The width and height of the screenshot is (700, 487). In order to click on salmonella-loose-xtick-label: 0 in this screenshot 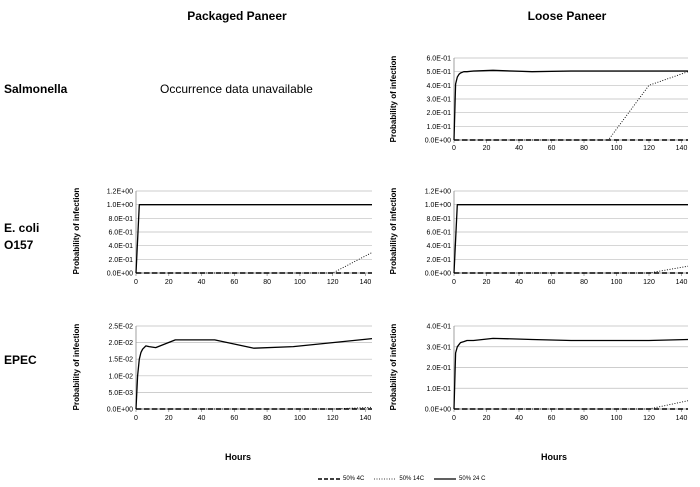, I will do `click(454, 148)`.